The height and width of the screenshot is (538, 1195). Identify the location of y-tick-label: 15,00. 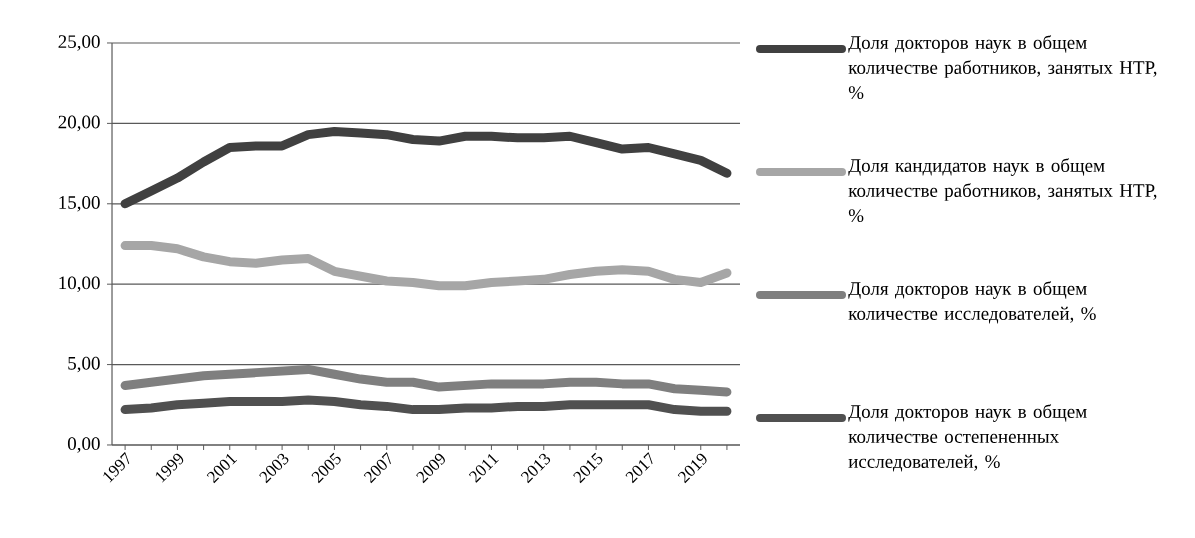
(79, 204).